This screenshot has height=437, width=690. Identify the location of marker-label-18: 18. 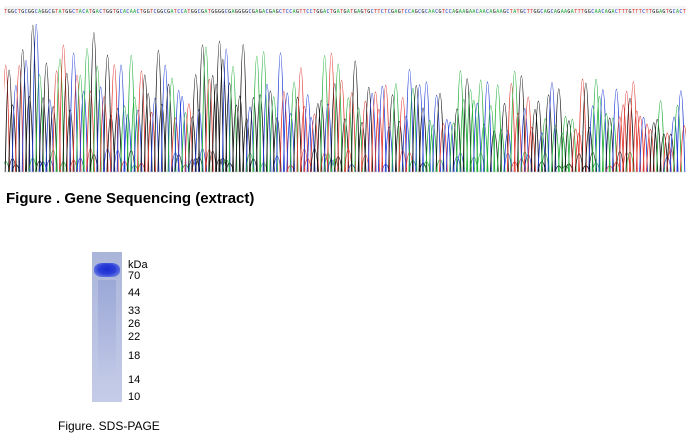
(134, 356).